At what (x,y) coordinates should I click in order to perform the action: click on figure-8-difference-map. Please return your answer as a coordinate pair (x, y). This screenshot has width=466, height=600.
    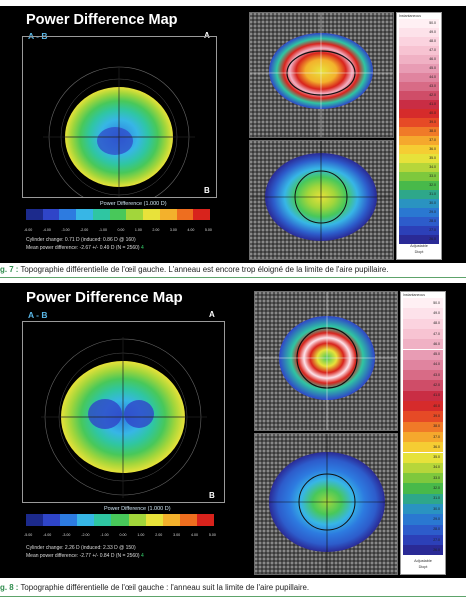
    Looking at the image, I should click on (124, 417).